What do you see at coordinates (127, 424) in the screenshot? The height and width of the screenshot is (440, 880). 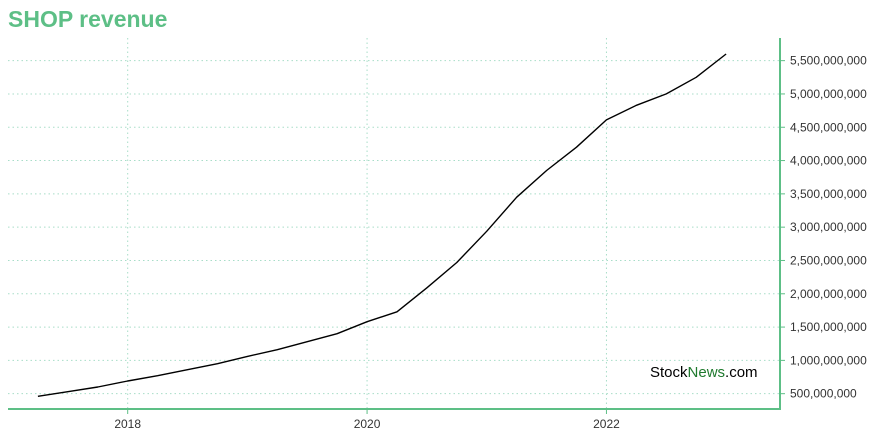 I see `x-tick-label: 2018` at bounding box center [127, 424].